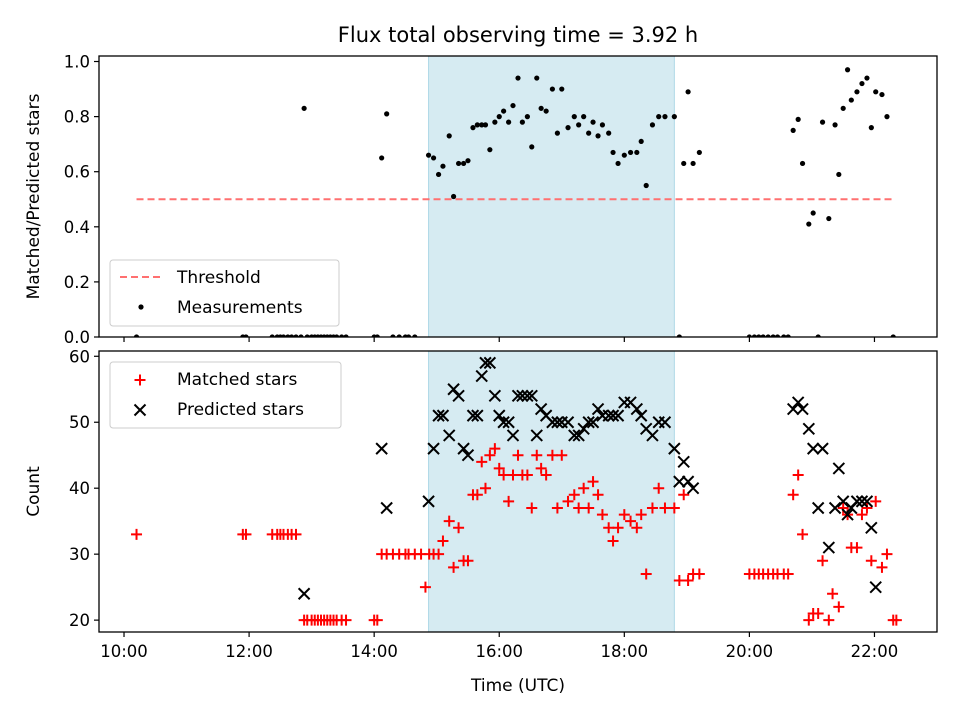 This screenshot has height=720, width=960. Describe the element at coordinates (499, 651) in the screenshot. I see `x-tick-label: 16:00` at that location.